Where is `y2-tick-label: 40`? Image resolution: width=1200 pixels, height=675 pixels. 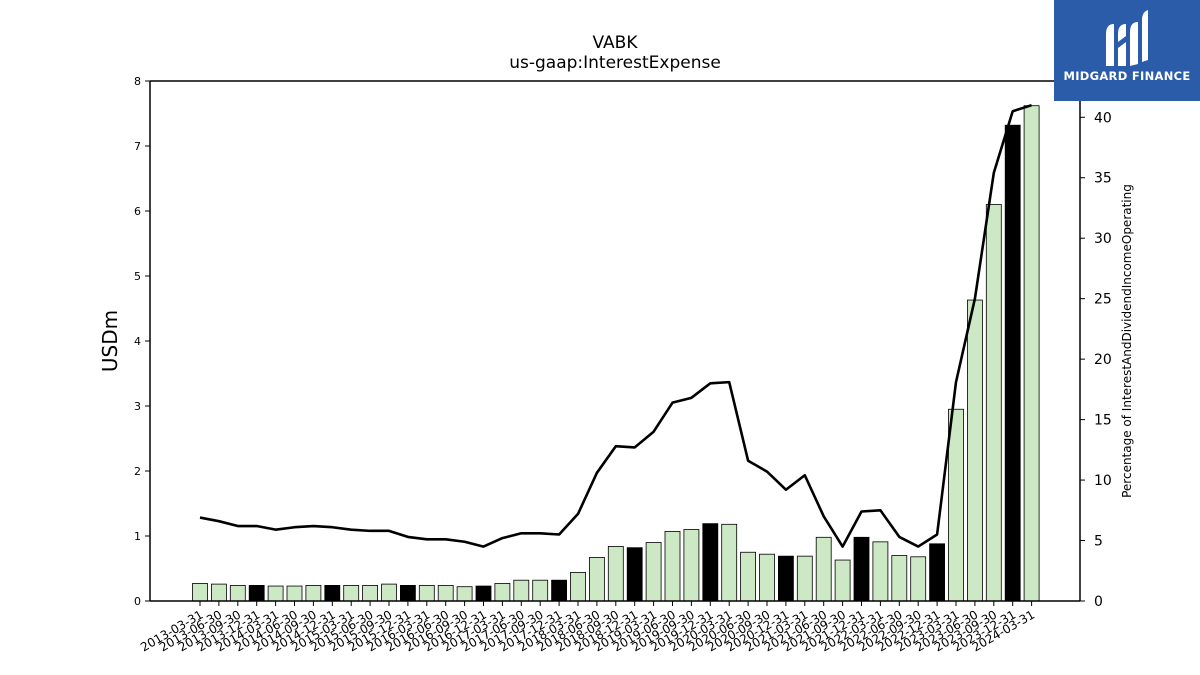
y2-tick-label: 40 is located at coordinates (1103, 118).